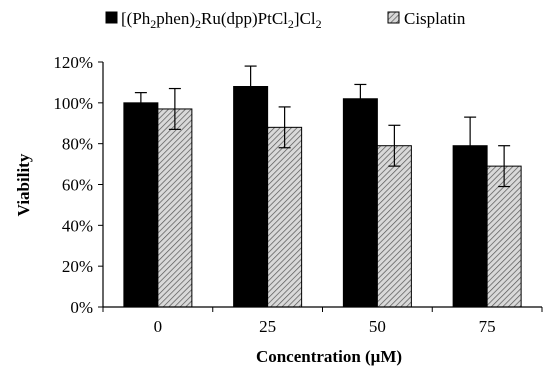  What do you see at coordinates (73, 103) in the screenshot?
I see `y-tick-label: 100%` at bounding box center [73, 103].